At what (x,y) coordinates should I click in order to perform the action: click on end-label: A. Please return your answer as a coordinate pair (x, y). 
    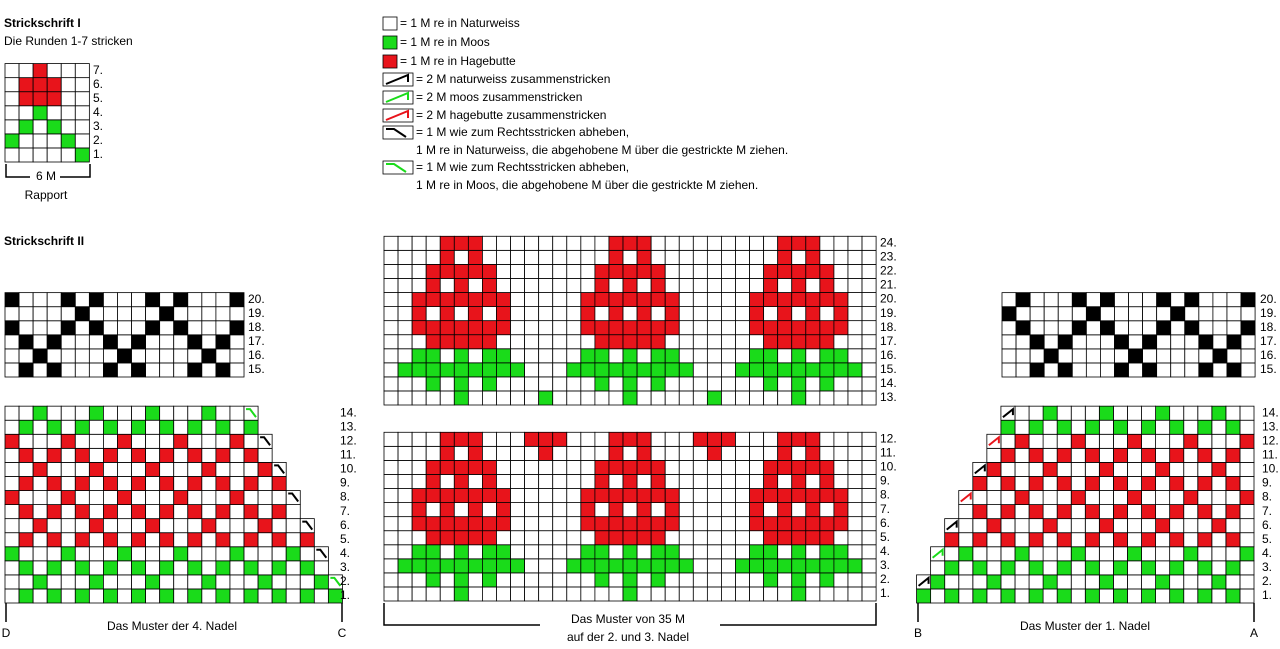
    Looking at the image, I should click on (1254, 633).